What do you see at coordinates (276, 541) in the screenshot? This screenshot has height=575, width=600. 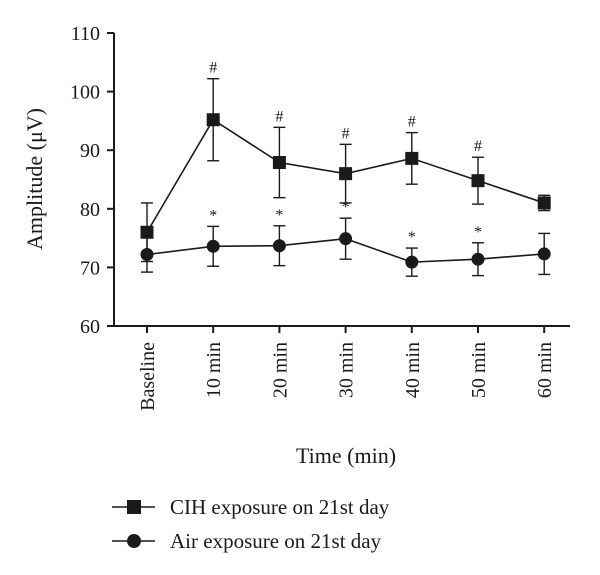 I see `legend-label-air: Air exposure on 21st day` at bounding box center [276, 541].